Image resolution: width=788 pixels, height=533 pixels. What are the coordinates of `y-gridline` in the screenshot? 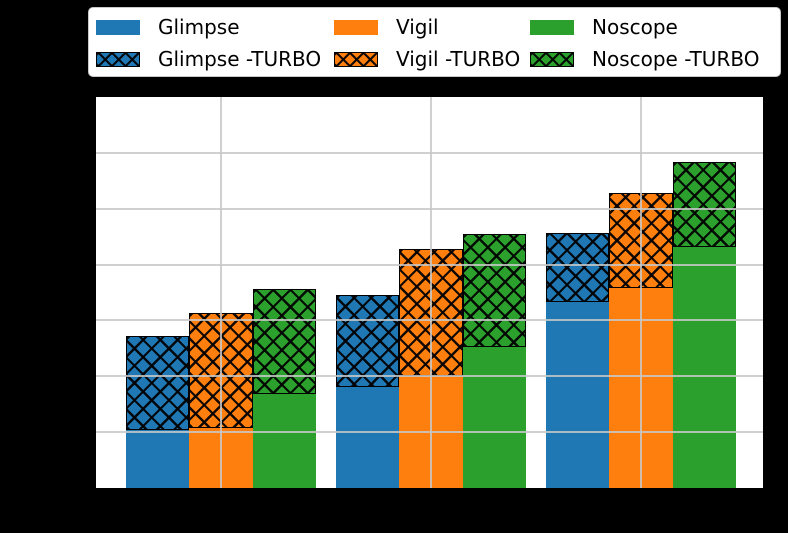 It's located at (429, 152).